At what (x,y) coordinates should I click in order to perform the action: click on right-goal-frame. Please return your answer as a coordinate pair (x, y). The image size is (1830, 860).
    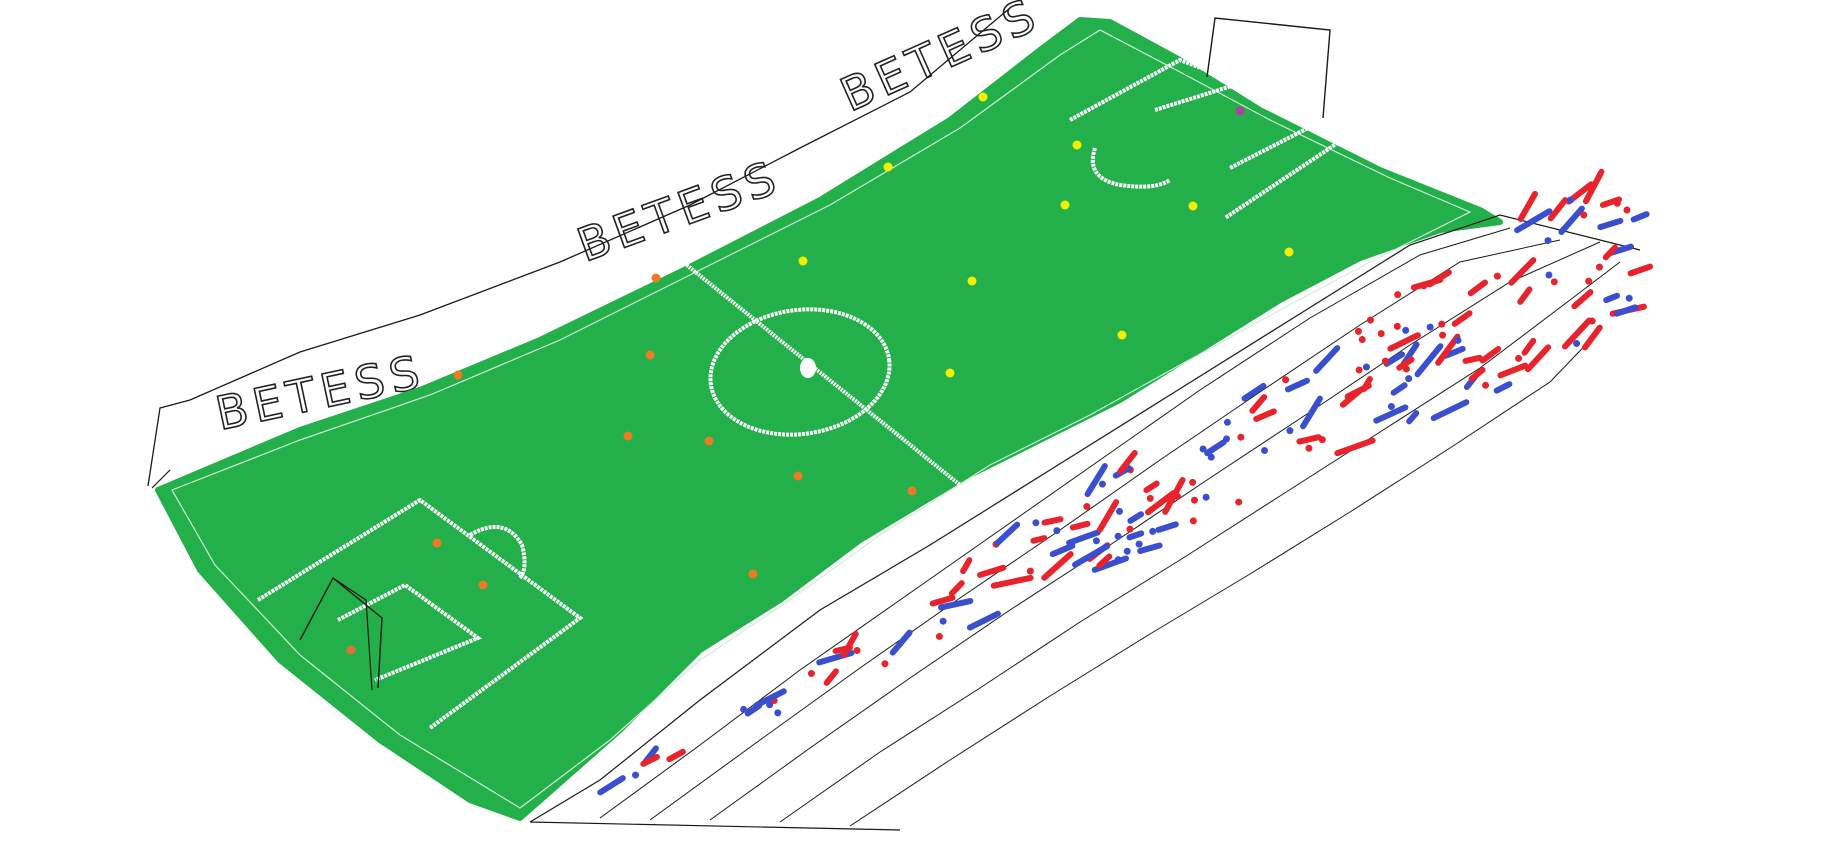
    Looking at the image, I should click on (1268, 68).